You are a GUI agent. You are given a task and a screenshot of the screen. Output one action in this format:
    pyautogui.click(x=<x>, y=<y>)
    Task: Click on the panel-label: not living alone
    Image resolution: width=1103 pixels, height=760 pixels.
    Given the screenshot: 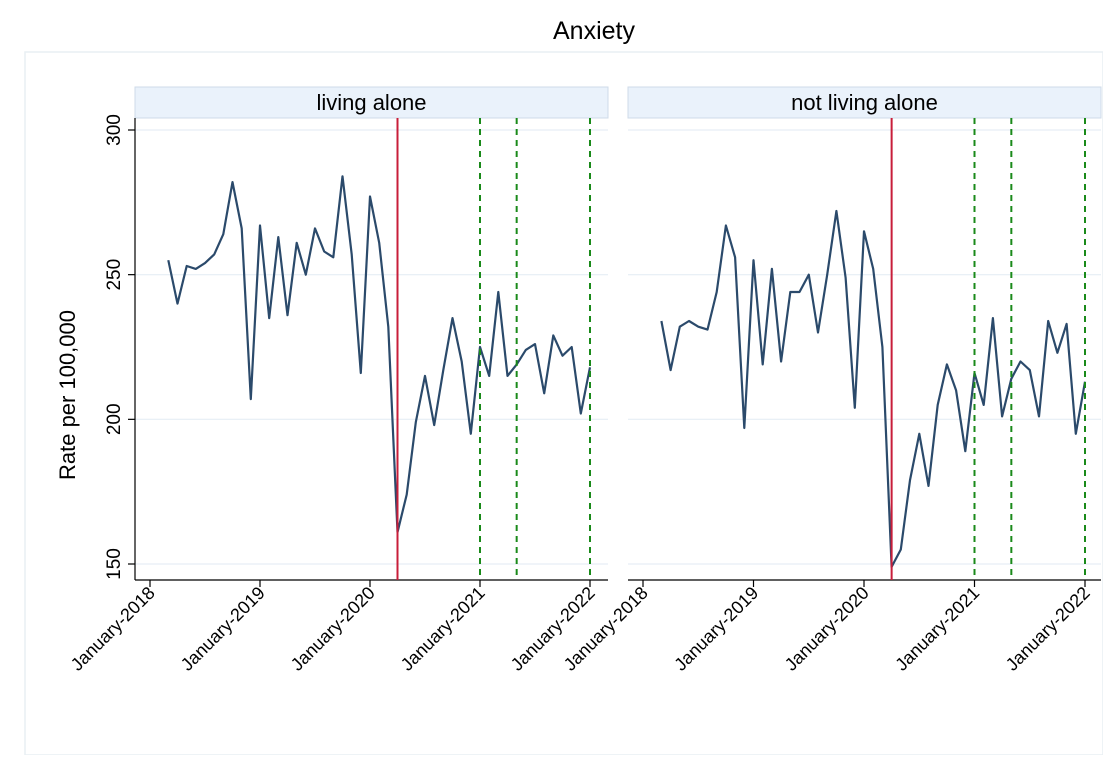 What is the action you would take?
    pyautogui.click(x=864, y=102)
    